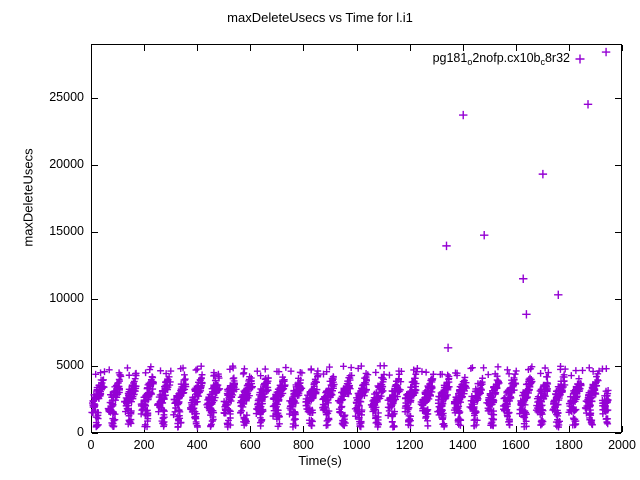  Describe the element at coordinates (250, 445) in the screenshot. I see `x-tick-label: 600` at that location.